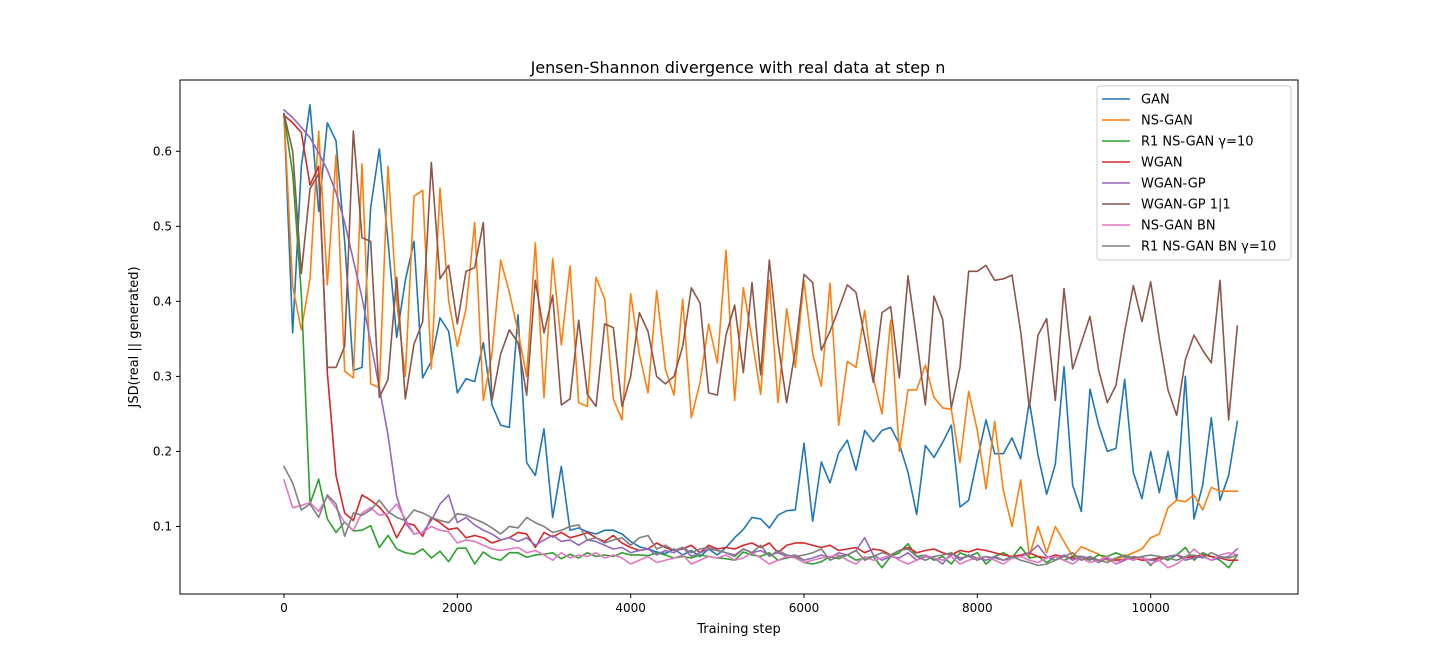 The height and width of the screenshot is (670, 1442). What do you see at coordinates (1208, 247) in the screenshot?
I see `legend-entry: R1 NS-GAN BN γ=10` at bounding box center [1208, 247].